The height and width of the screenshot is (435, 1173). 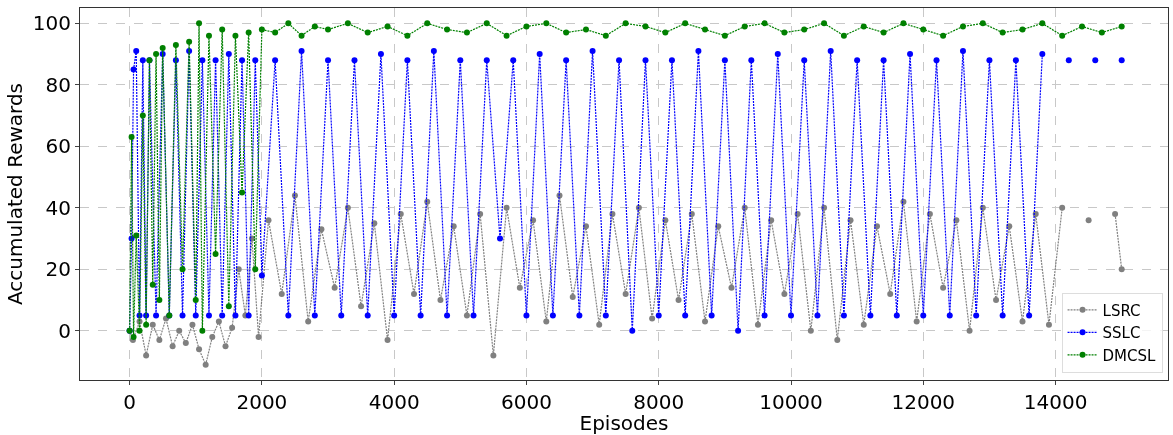 What do you see at coordinates (394, 402) in the screenshot?
I see `x-tick-label: 4000` at bounding box center [394, 402].